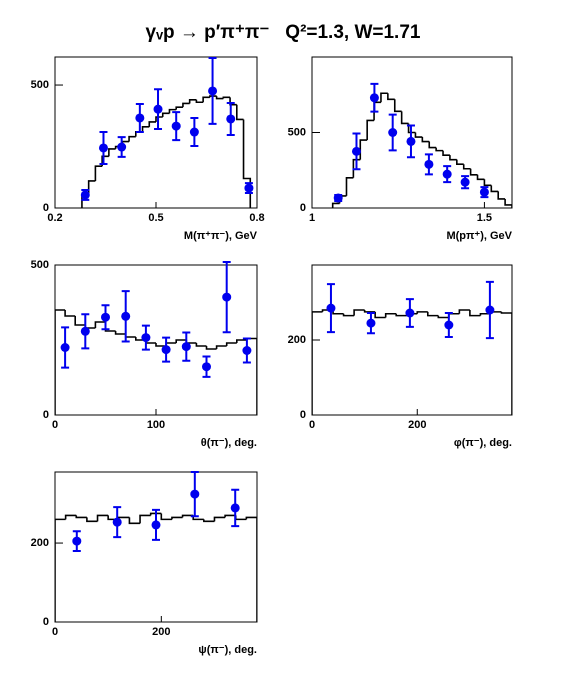  Describe the element at coordinates (166, 151) in the screenshot. I see `histogram` at that location.